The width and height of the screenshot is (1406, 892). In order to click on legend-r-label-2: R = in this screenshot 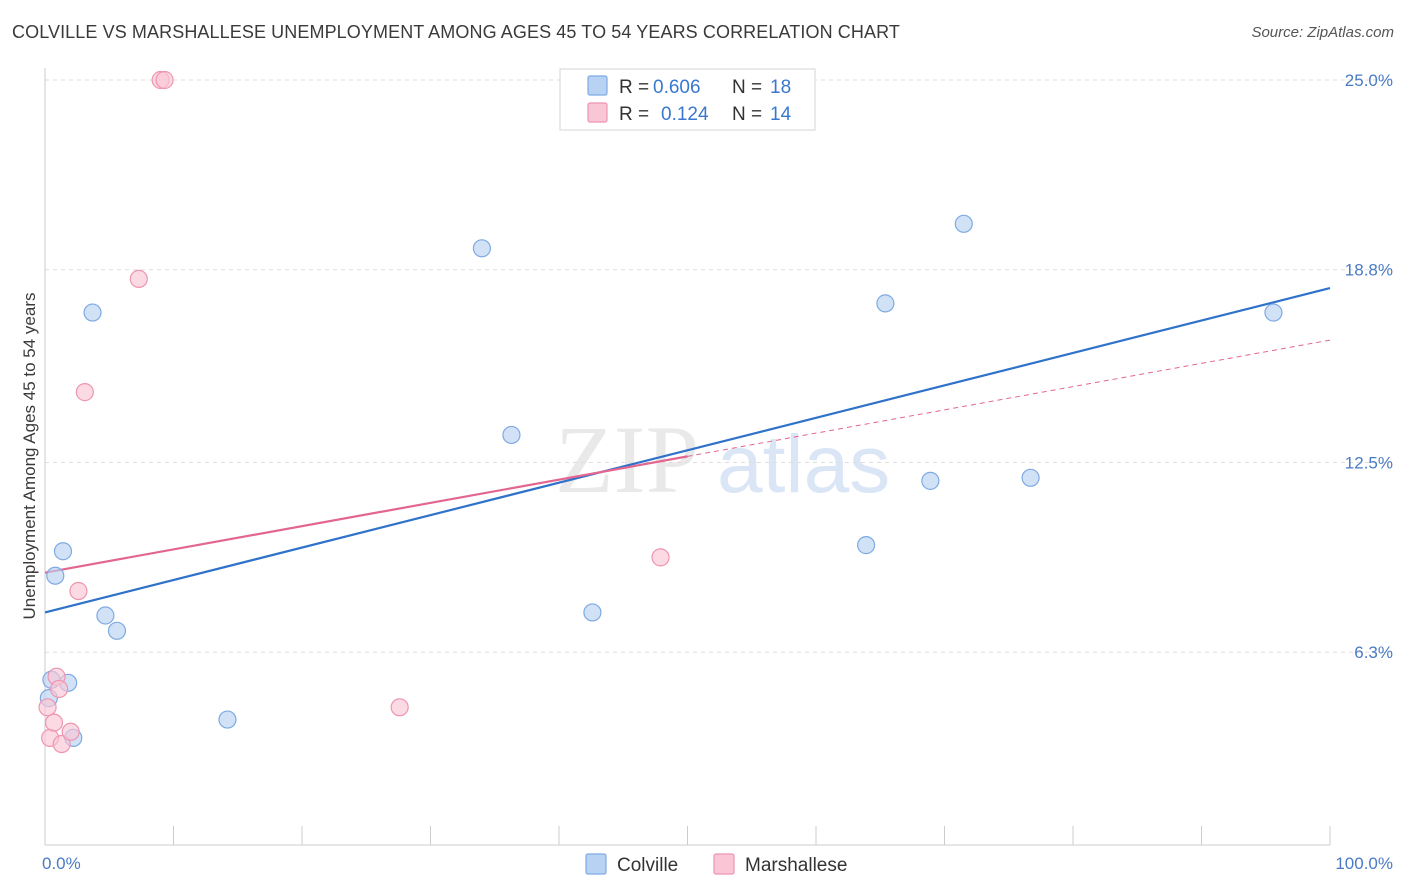, I will do `click(634, 114)`.